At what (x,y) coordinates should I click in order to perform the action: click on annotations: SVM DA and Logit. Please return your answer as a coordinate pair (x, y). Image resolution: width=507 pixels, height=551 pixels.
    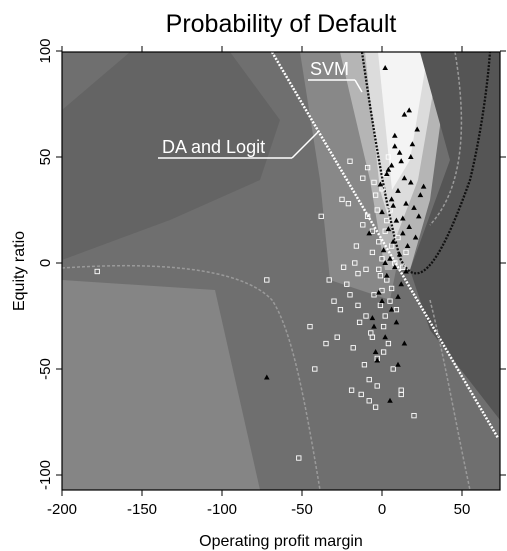
    Looking at the image, I should click on (260, 109).